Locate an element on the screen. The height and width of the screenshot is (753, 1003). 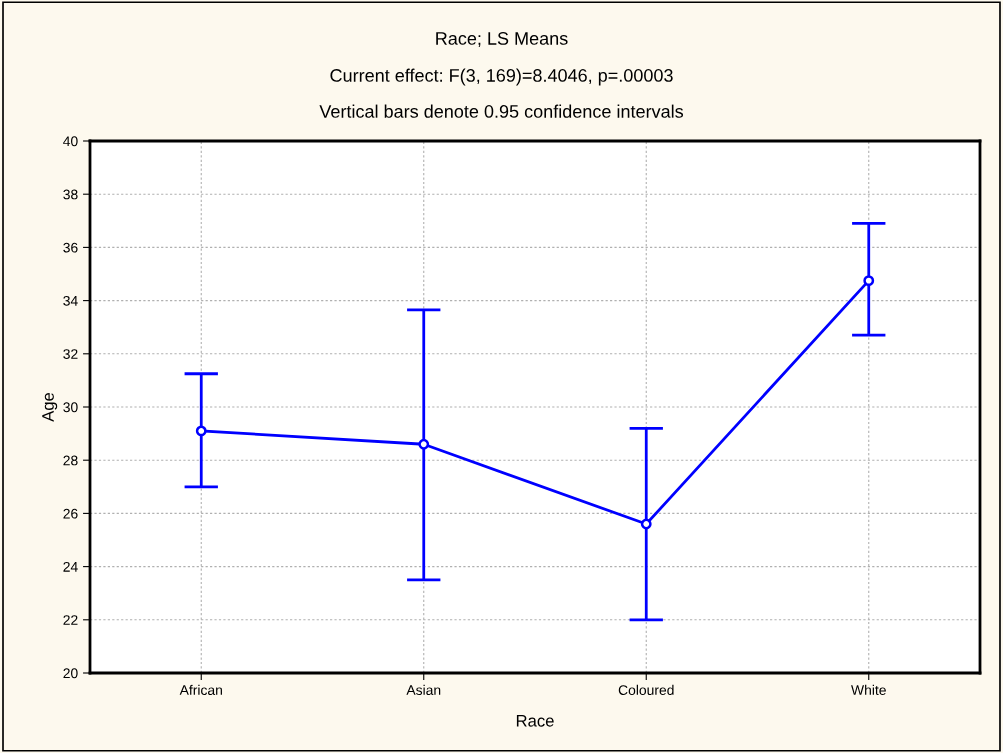
y-tick-label: 28 is located at coordinates (70, 460).